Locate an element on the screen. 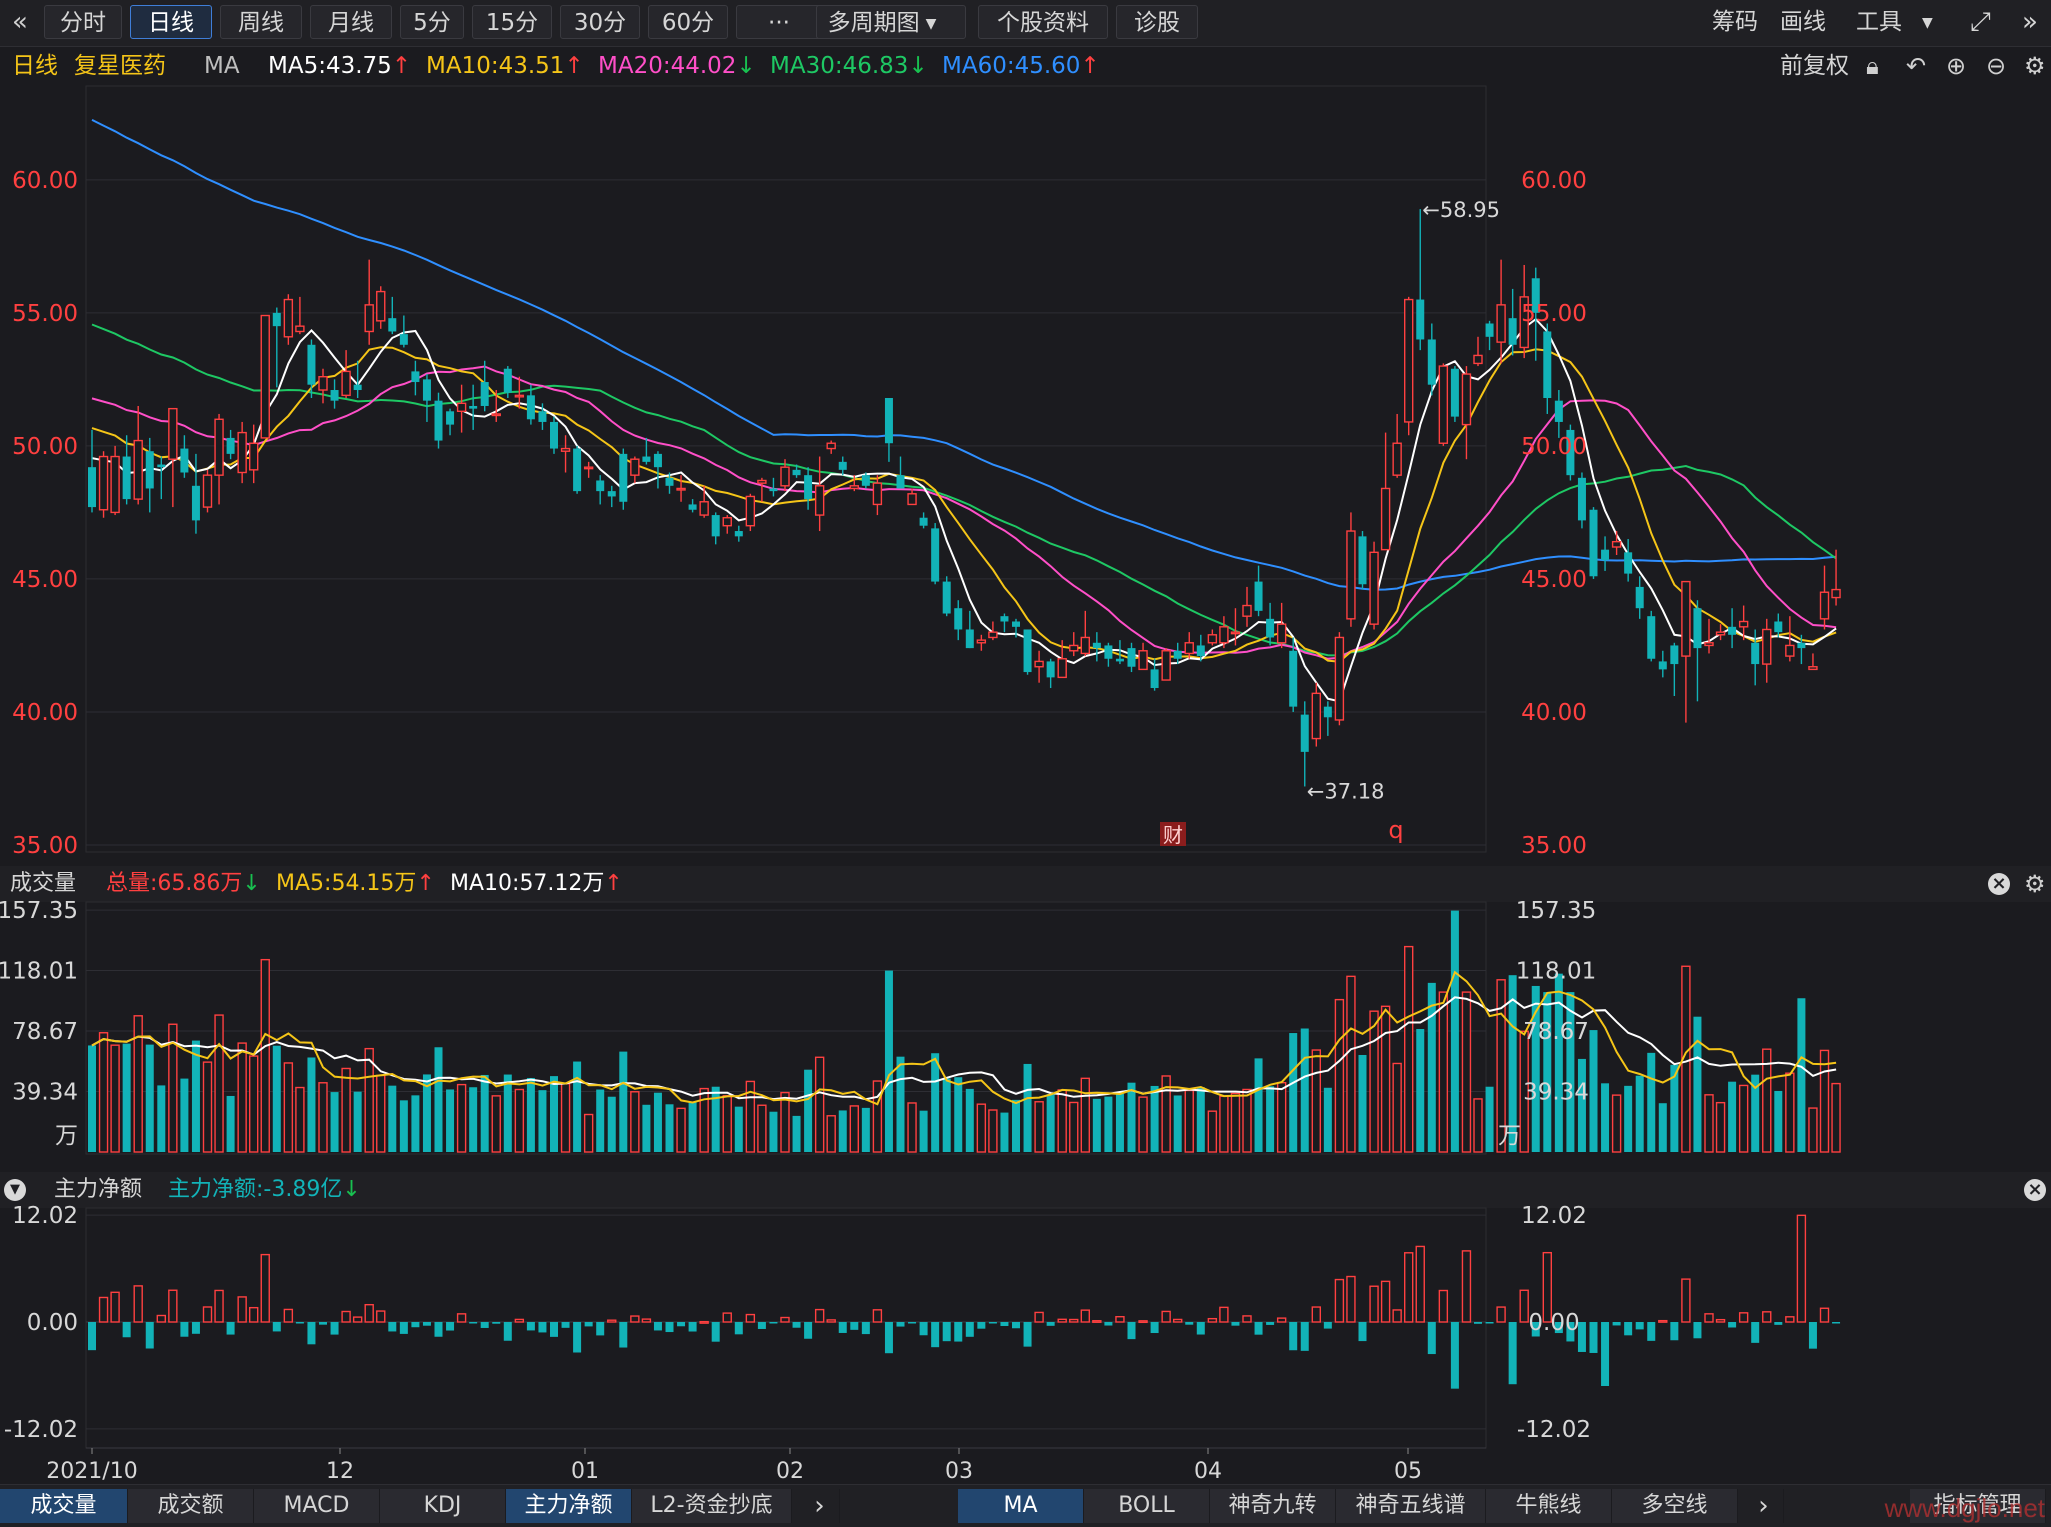 The width and height of the screenshot is (2051, 1527). indicator-manage-button: 指标管理 is located at coordinates (1978, 1506).